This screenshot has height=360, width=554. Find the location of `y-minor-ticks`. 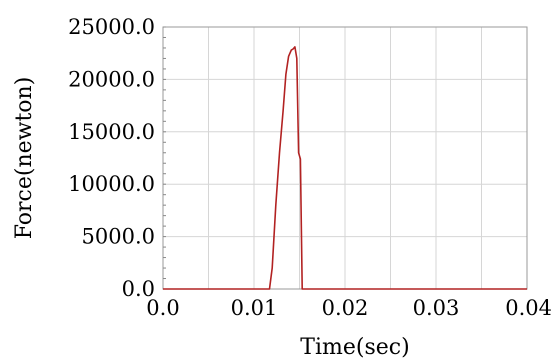

y-minor-ticks is located at coordinates (164, 158).